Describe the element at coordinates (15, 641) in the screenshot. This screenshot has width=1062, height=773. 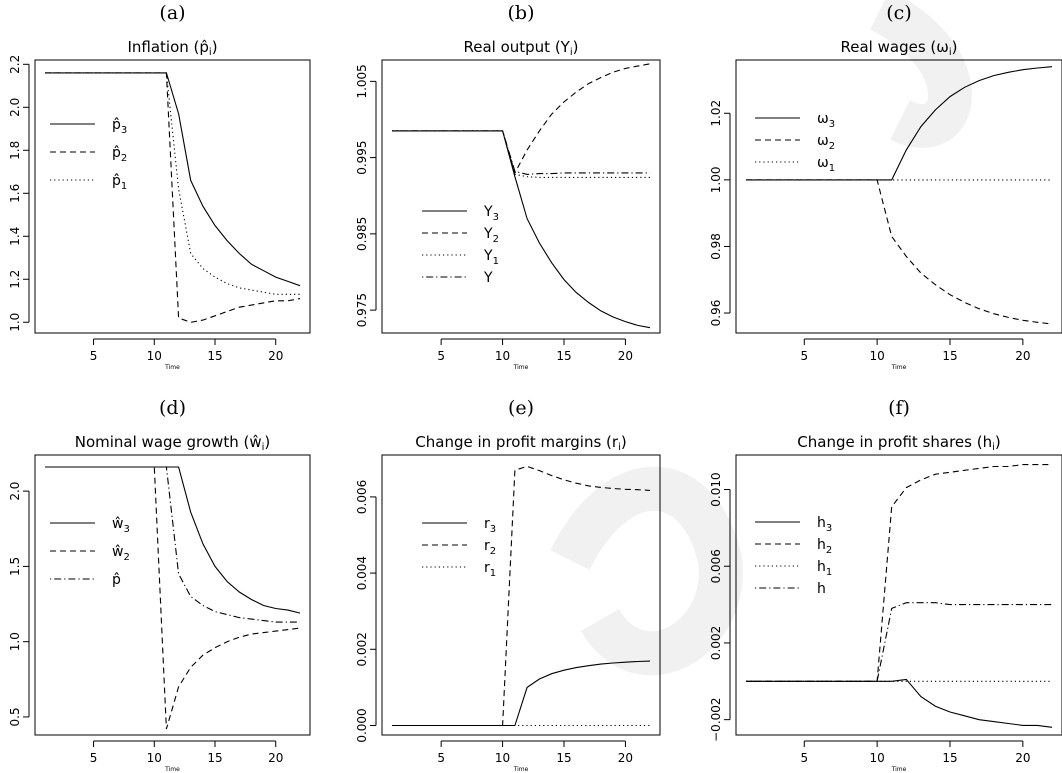
I see `y-tick-label: 1.0` at that location.